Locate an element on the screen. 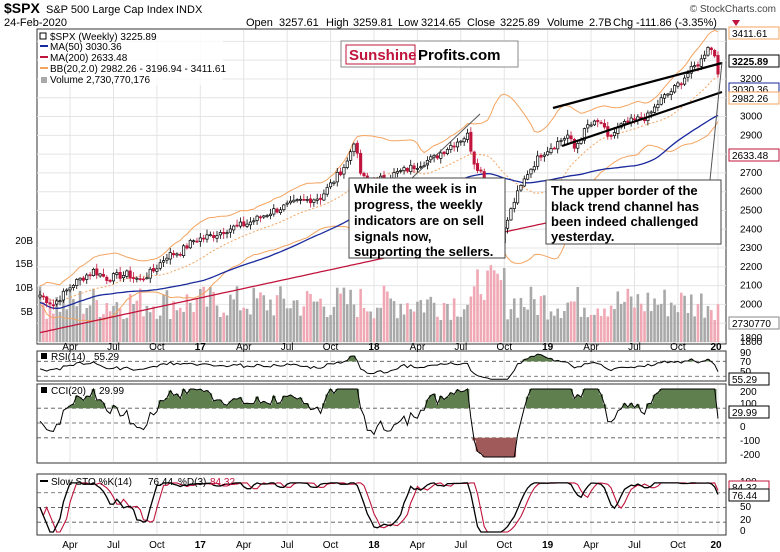 The height and width of the screenshot is (552, 780). stoch-d-value: 84.32 is located at coordinates (222, 482).